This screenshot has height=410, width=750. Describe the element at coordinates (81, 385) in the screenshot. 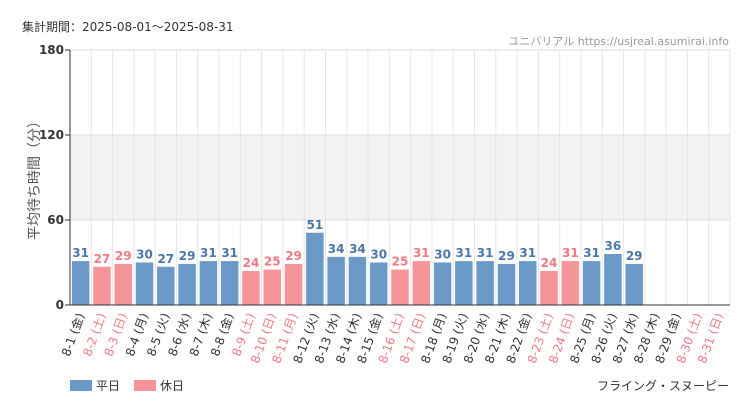

I see `legend-swatch-weekday` at that location.